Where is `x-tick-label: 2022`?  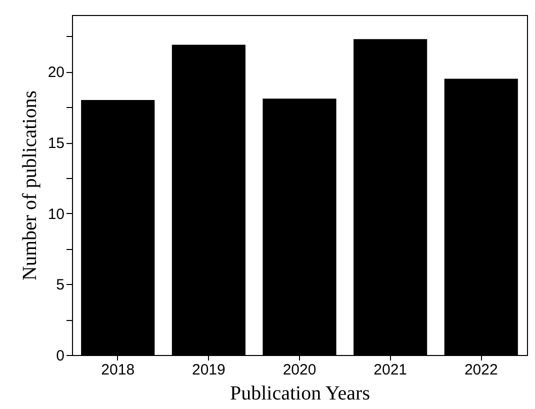 x-tick-label: 2022 is located at coordinates (481, 370).